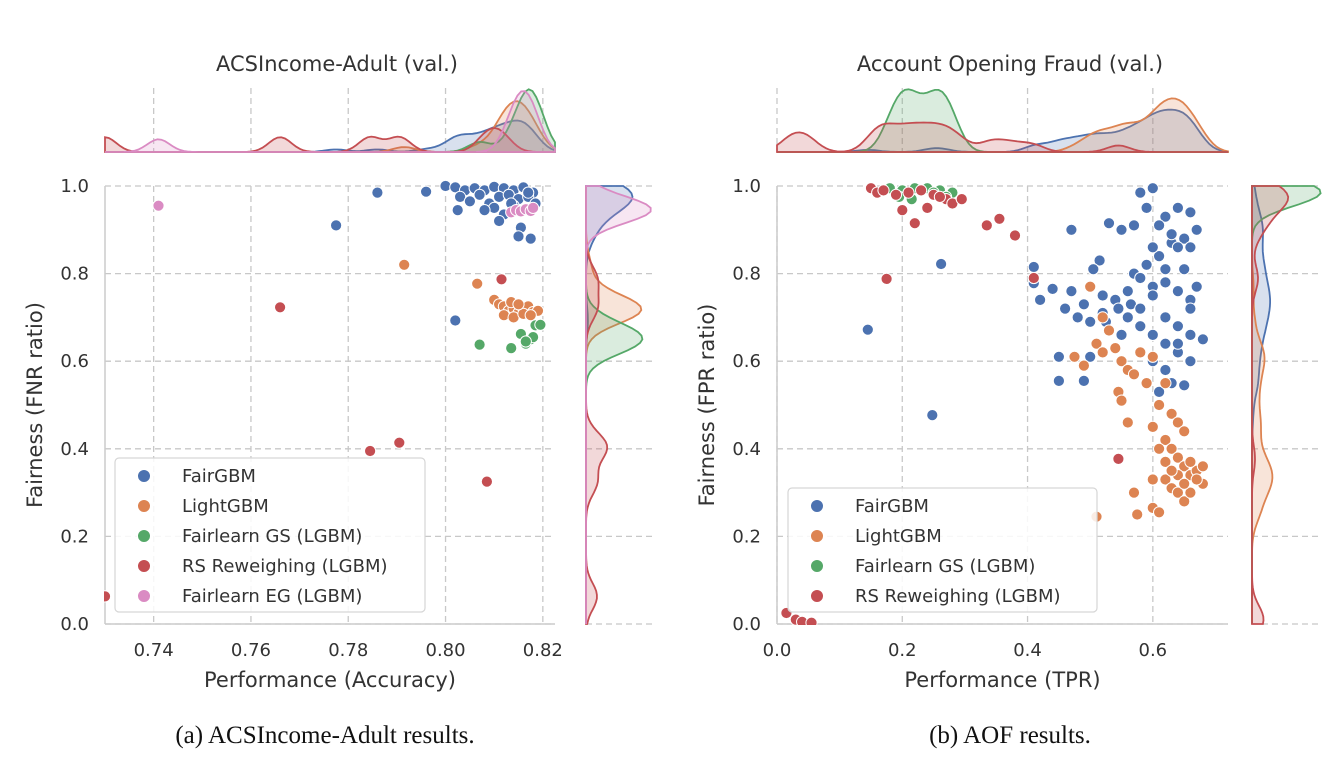 The height and width of the screenshot is (764, 1334). What do you see at coordinates (746, 274) in the screenshot?
I see `y-tick-label: 0.8` at bounding box center [746, 274].